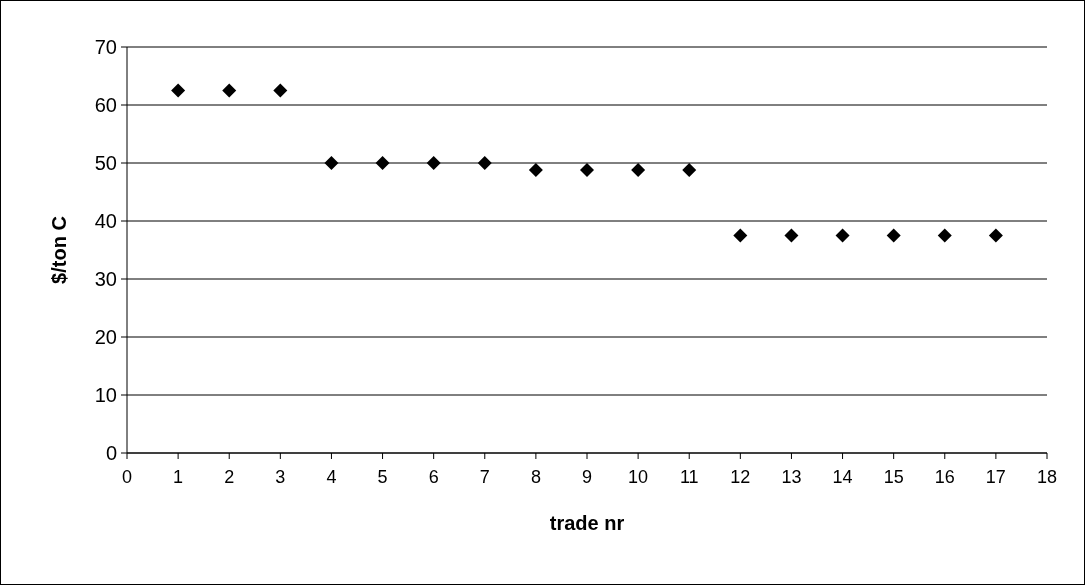  What do you see at coordinates (433, 477) in the screenshot?
I see `x-tick-label: 6` at bounding box center [433, 477].